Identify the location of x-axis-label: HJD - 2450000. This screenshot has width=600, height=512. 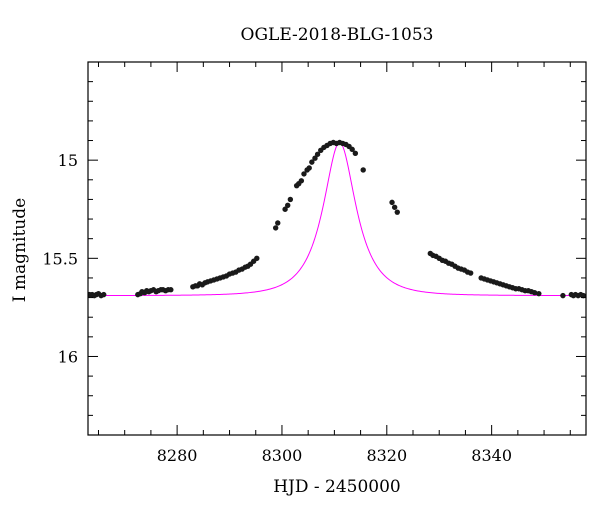
(337, 487).